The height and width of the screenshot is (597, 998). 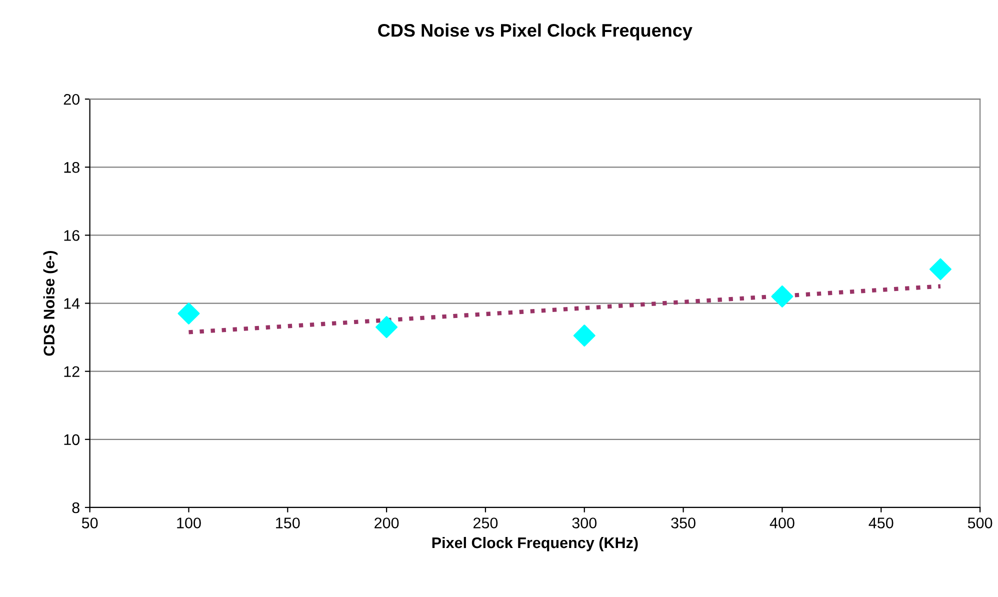 What do you see at coordinates (76, 508) in the screenshot?
I see `y-tick-label: 8` at bounding box center [76, 508].